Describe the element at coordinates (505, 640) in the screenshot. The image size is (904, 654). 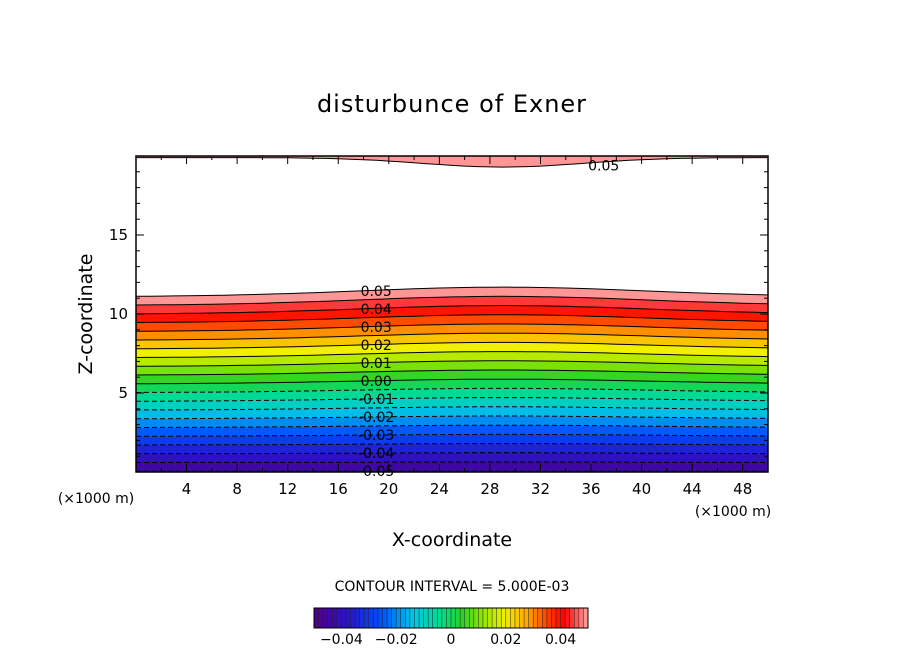
I see `colorbar-tick-label: 0.02` at that location.